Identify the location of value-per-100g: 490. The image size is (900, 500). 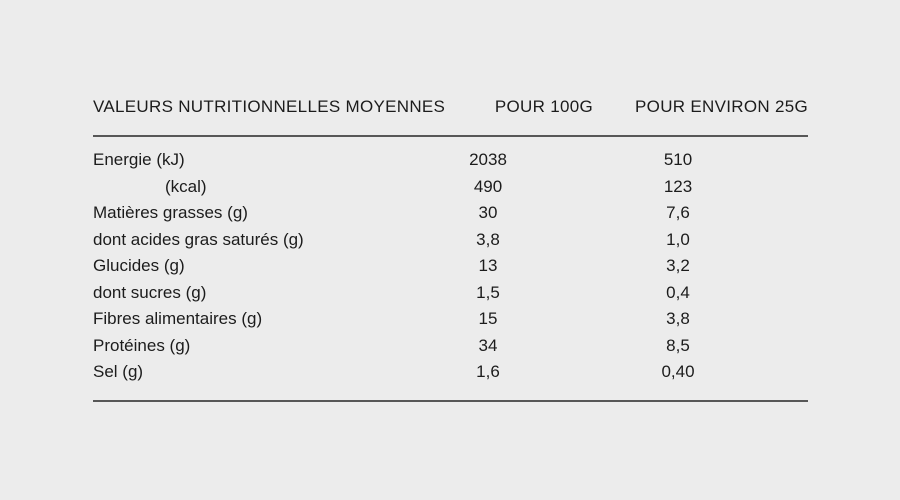
(488, 186).